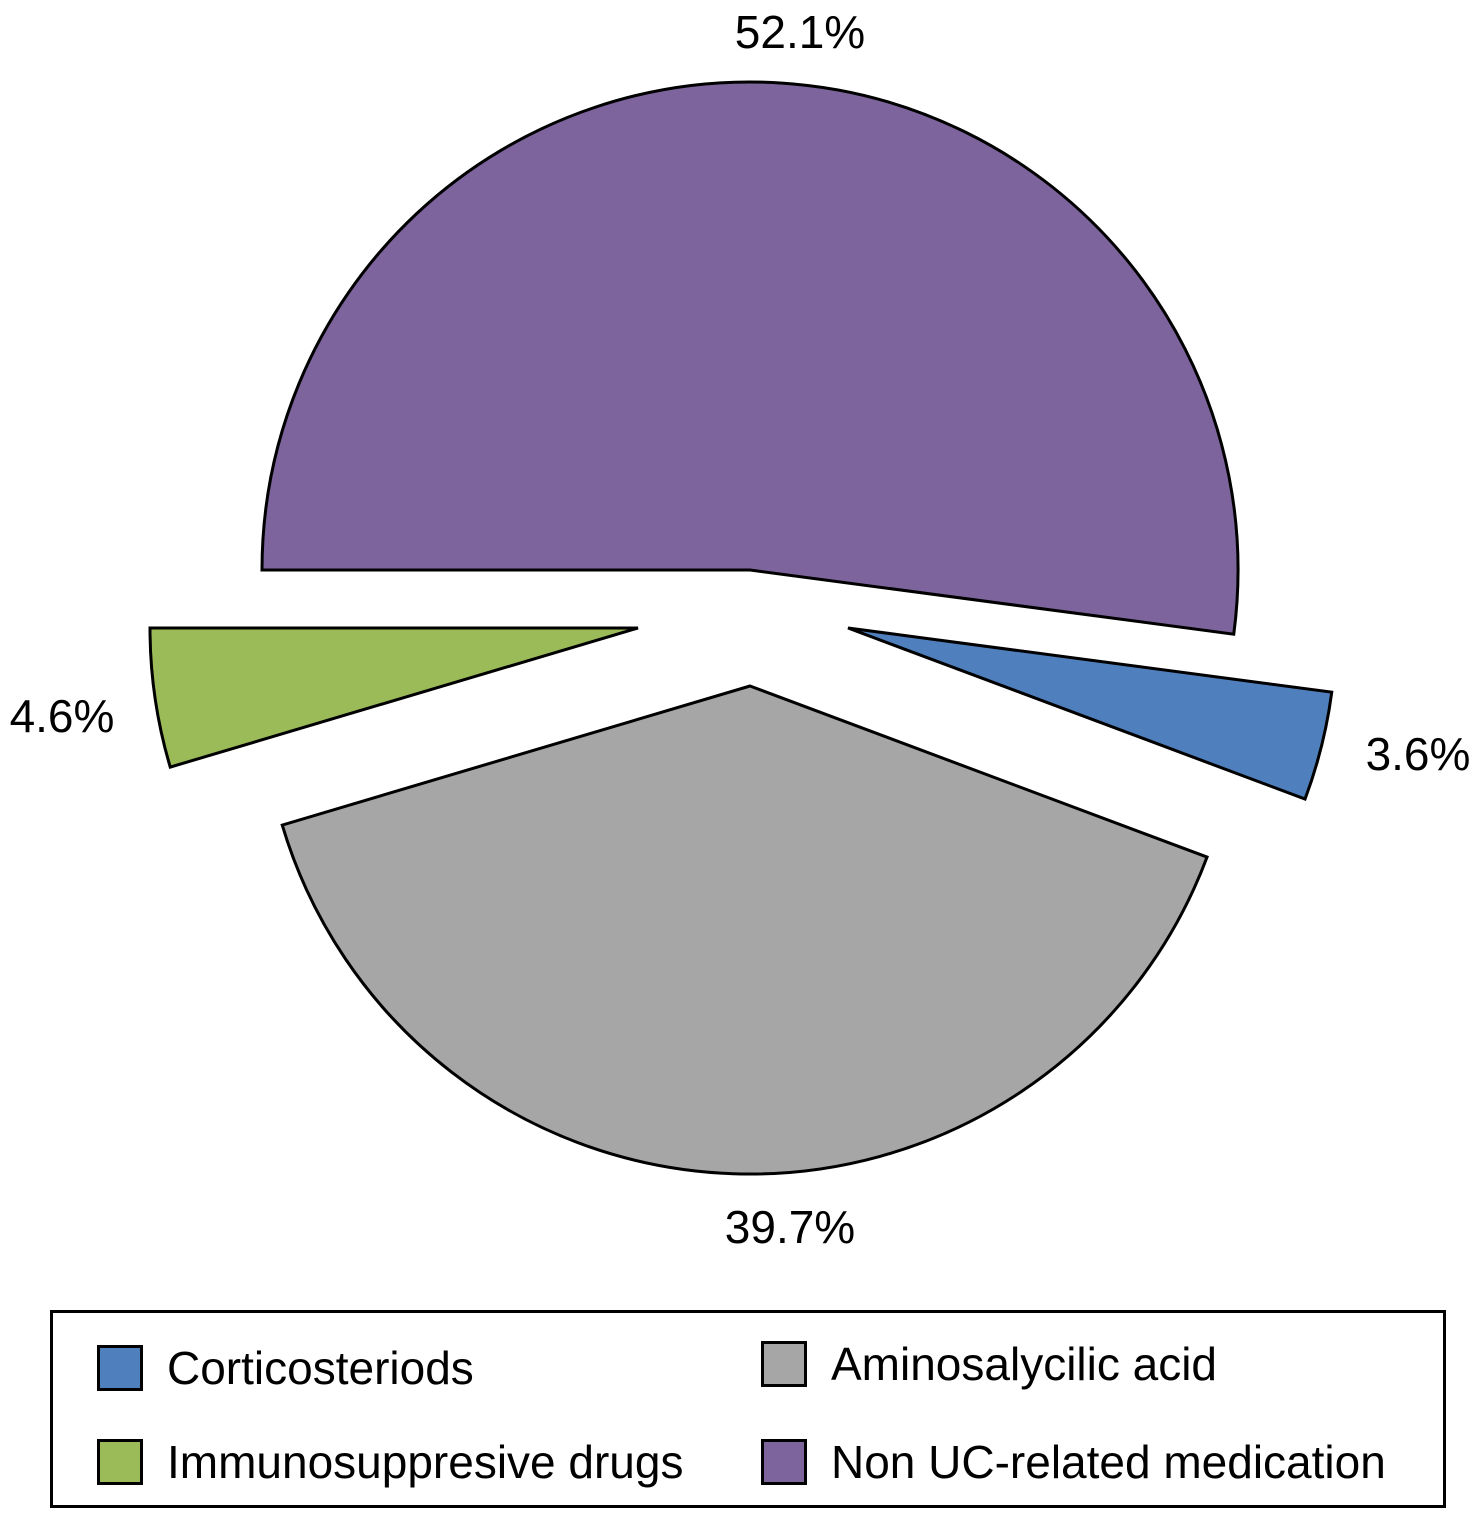 Image resolution: width=1483 pixels, height=1513 pixels. I want to click on legend-item-immunosuppresive-drugs: Immunosuppresive drugs, so click(390, 1462).